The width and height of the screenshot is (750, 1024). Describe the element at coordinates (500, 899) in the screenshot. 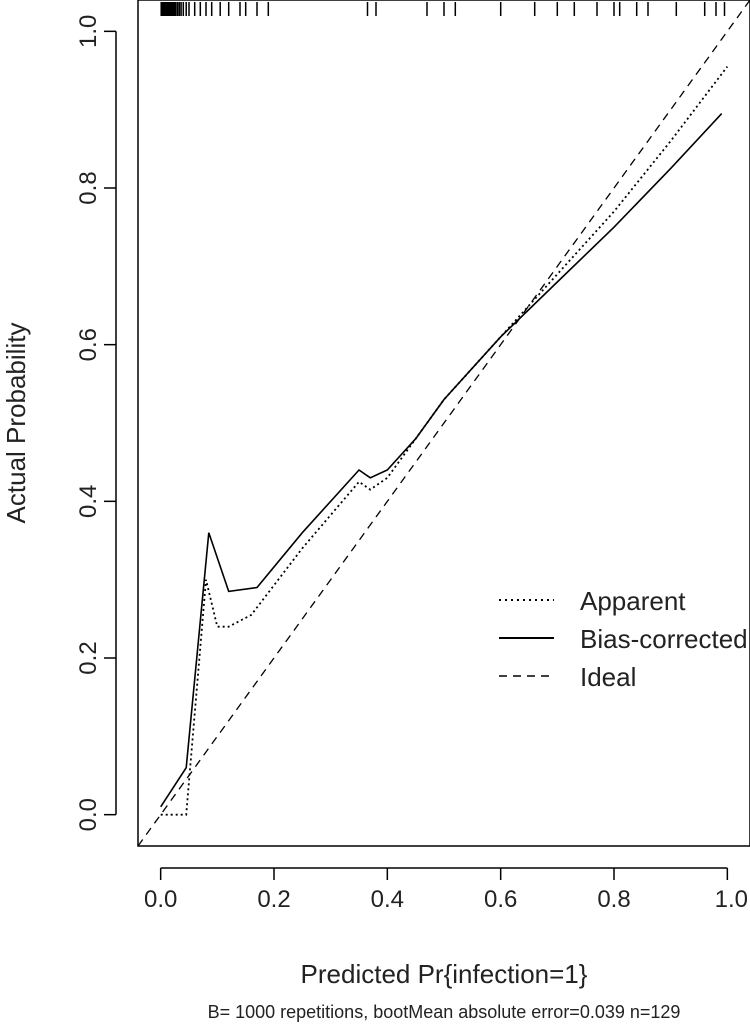

I see `x-tick-label: 0.6` at that location.